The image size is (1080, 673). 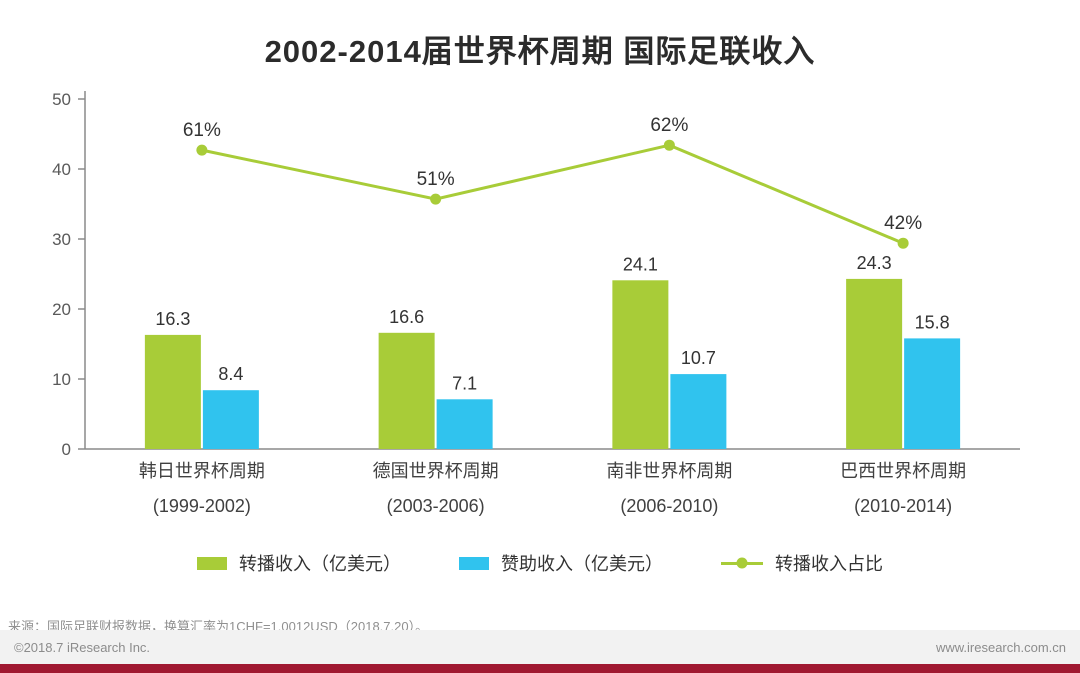 What do you see at coordinates (61, 99) in the screenshot?
I see `y-tick-label: 50` at bounding box center [61, 99].